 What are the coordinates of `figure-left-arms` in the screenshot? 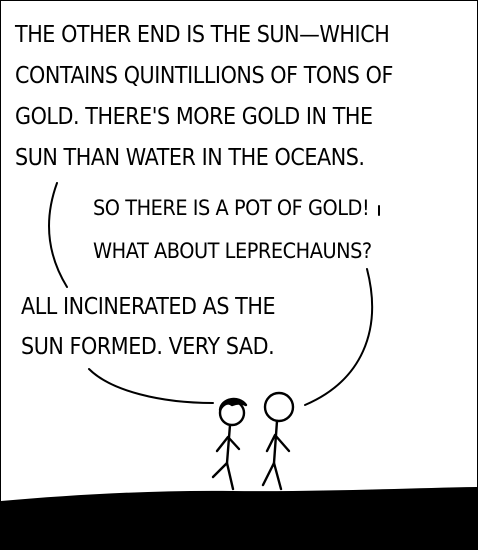 It's located at (228, 444).